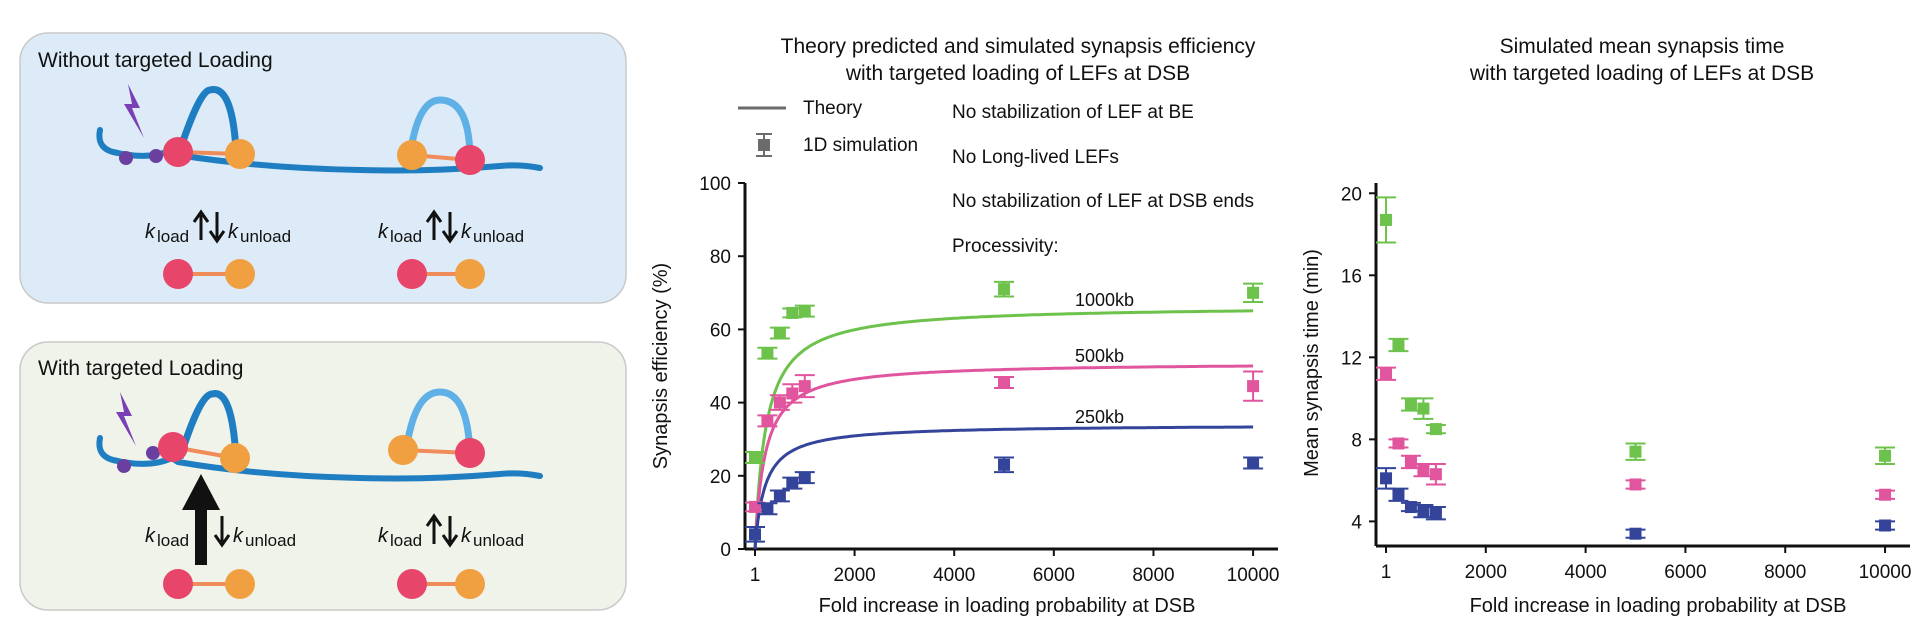 This screenshot has height=618, width=1920. What do you see at coordinates (833, 108) in the screenshot?
I see `legend-theory-label: Theory` at bounding box center [833, 108].